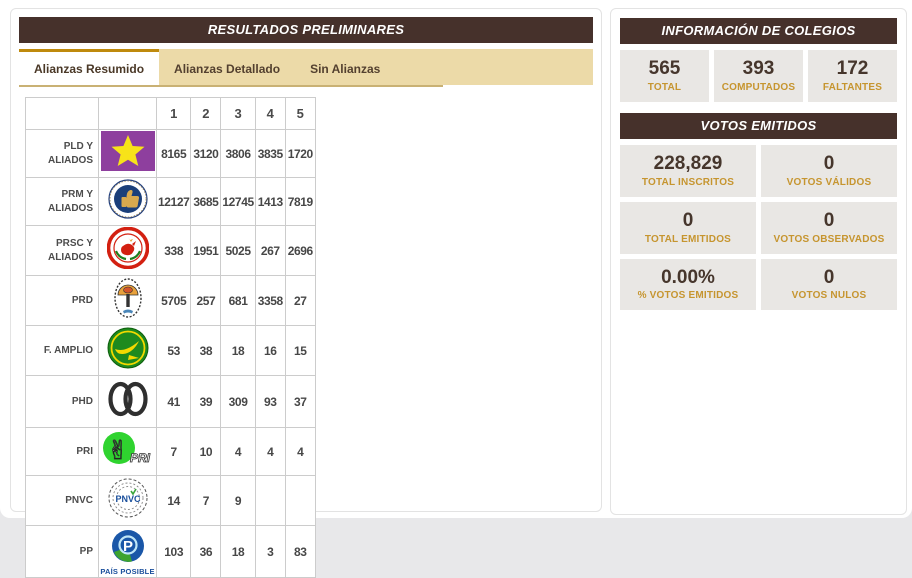 This screenshot has width=912, height=578. I want to click on table-row: PRD 5705 257 681 3358 27, so click(170, 300).